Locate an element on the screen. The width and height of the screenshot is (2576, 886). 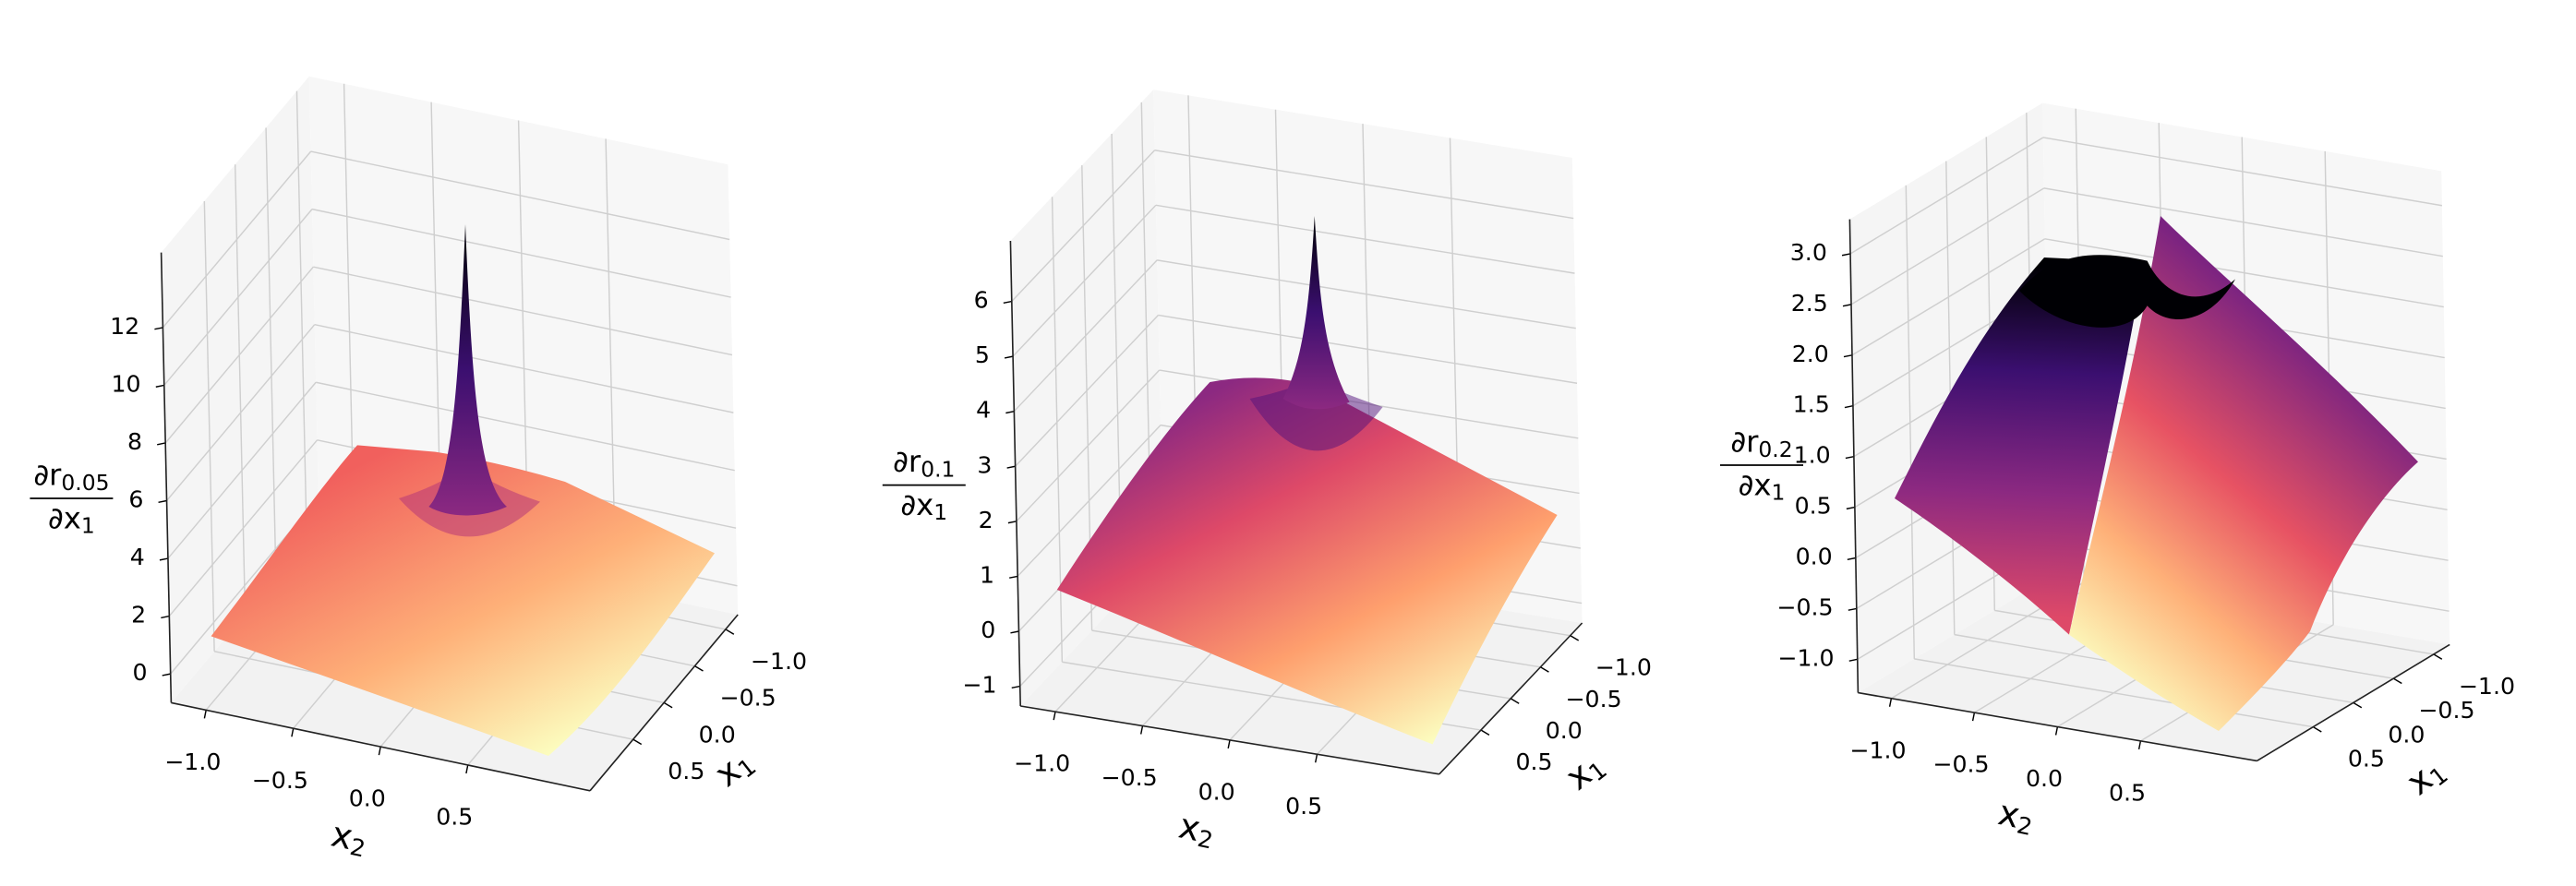
z-label-numerator-sub: 0.2 is located at coordinates (1775, 449).